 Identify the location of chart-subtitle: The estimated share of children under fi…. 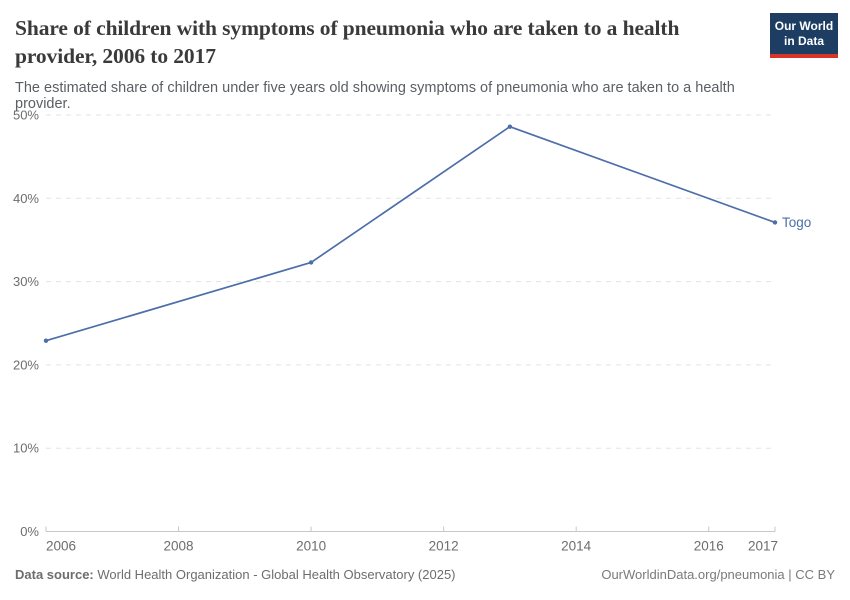
(375, 95).